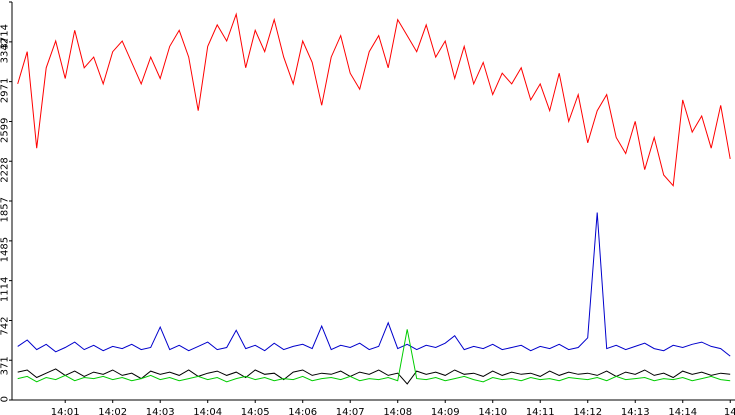 The height and width of the screenshot is (415, 735). What do you see at coordinates (302, 411) in the screenshot?
I see `x-tick-label: 14:06` at bounding box center [302, 411].